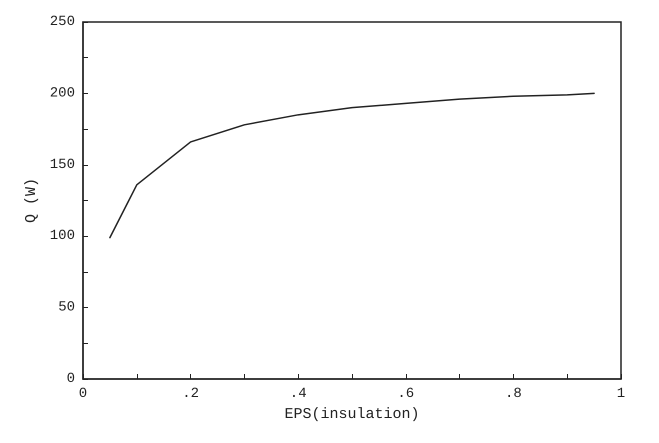 The width and height of the screenshot is (659, 443). I want to click on x-tick-label: .6, so click(405, 394).